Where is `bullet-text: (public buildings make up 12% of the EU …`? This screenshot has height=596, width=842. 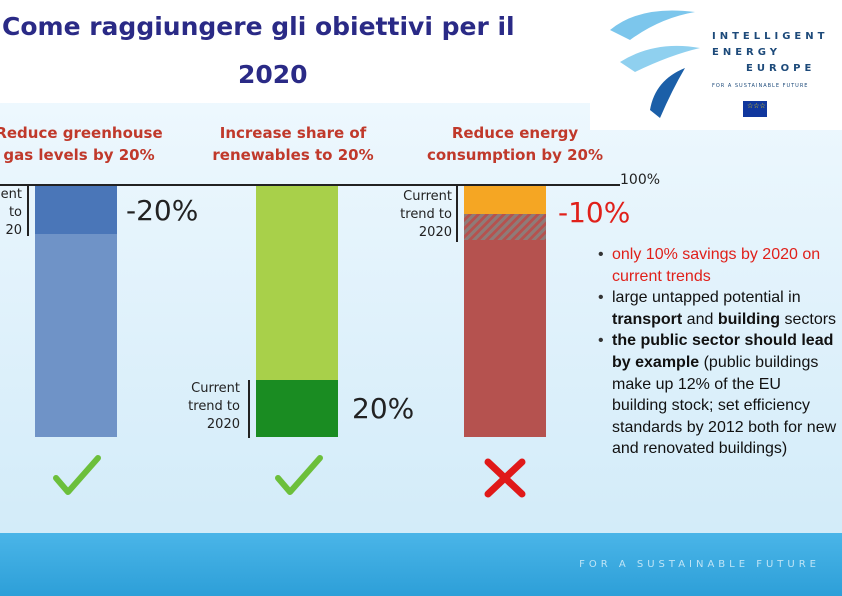 bullet-text: (public buildings make up 12% of the EU … is located at coordinates (724, 405).